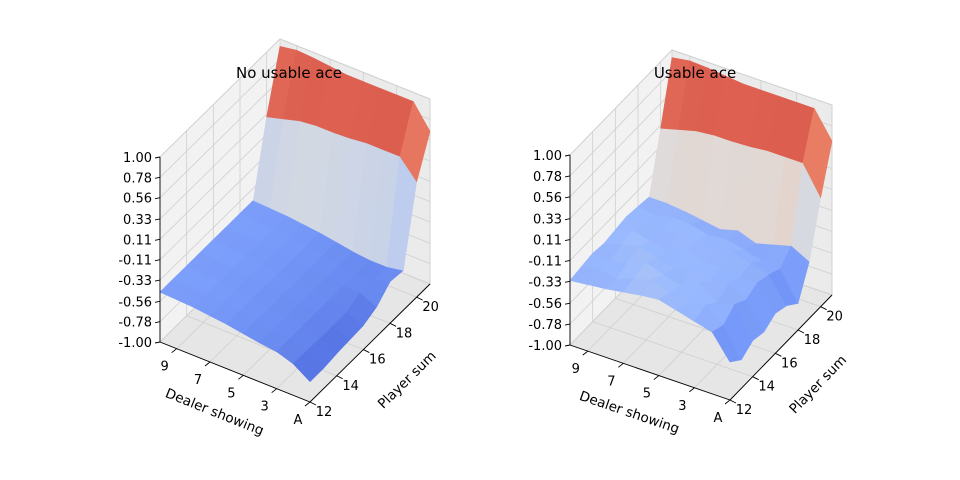 This screenshot has height=480, width=960. I want to click on chart-title: No usable ace, so click(289, 73).